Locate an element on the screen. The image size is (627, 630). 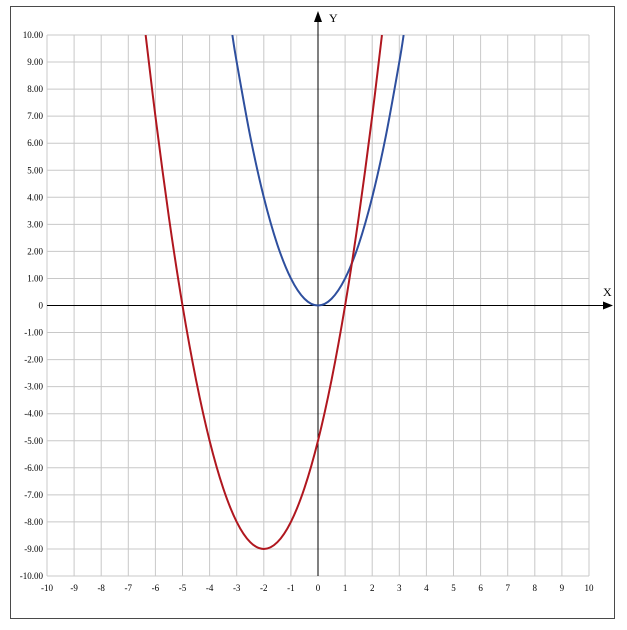
x-tick-label: -3 is located at coordinates (237, 588).